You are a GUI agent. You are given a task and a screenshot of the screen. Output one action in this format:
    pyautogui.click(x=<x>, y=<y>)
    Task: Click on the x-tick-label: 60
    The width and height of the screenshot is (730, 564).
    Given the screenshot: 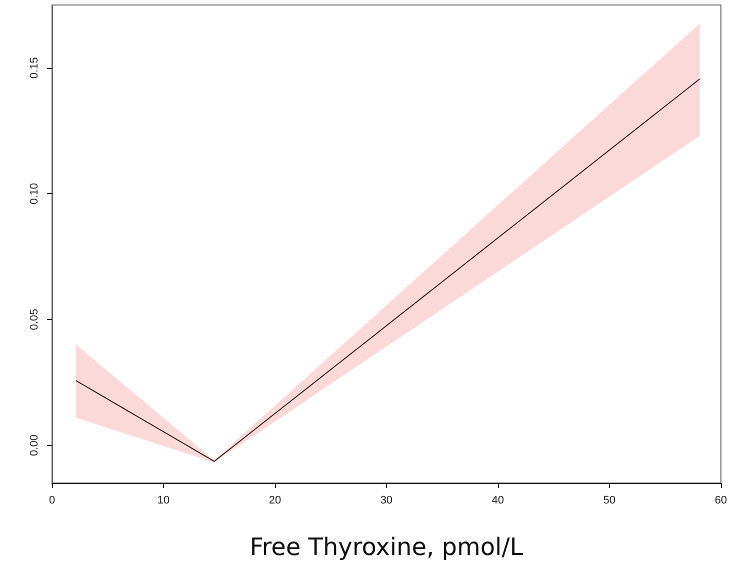 What is the action you would take?
    pyautogui.click(x=721, y=500)
    